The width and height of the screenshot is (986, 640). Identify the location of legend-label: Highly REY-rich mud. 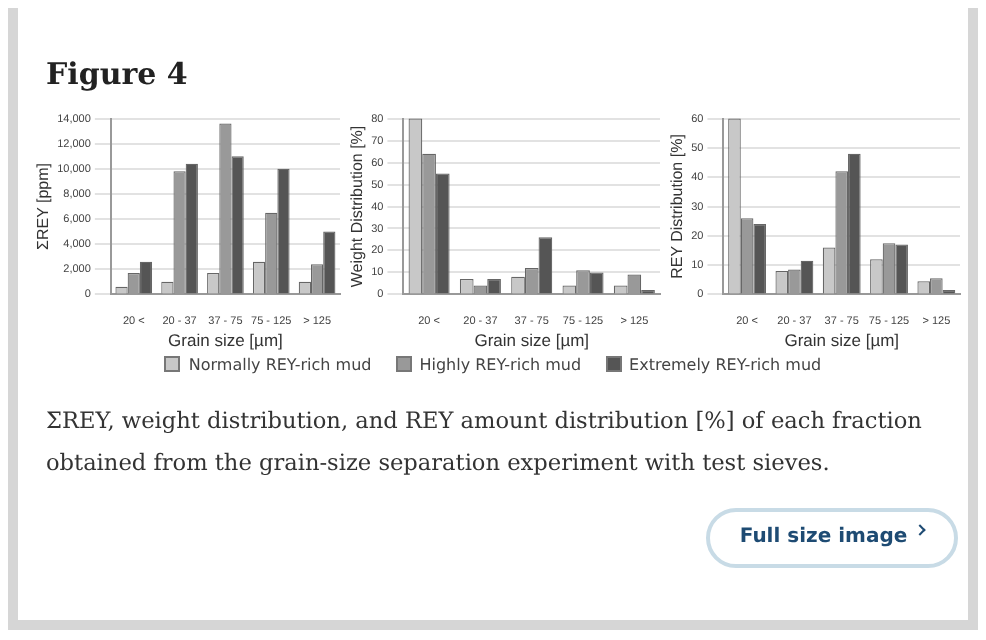
(499, 365).